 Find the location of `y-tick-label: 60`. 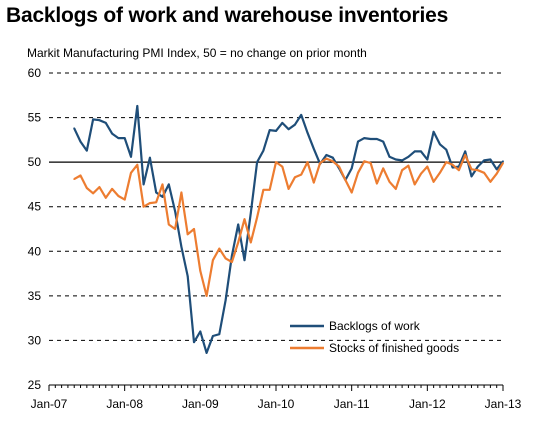

y-tick-label: 60 is located at coordinates (35, 73).